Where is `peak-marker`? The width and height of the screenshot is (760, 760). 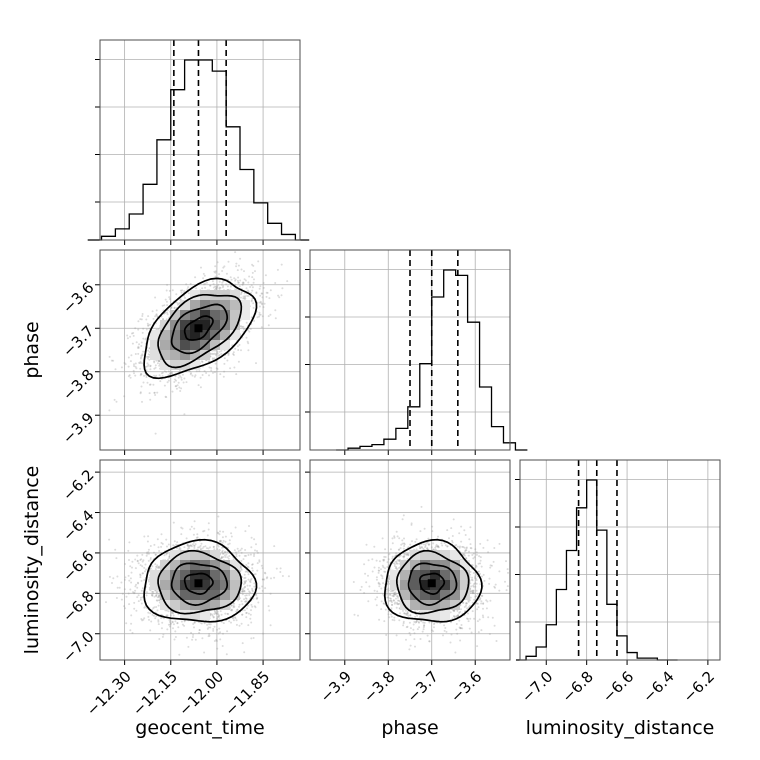
peak-marker is located at coordinates (198, 328).